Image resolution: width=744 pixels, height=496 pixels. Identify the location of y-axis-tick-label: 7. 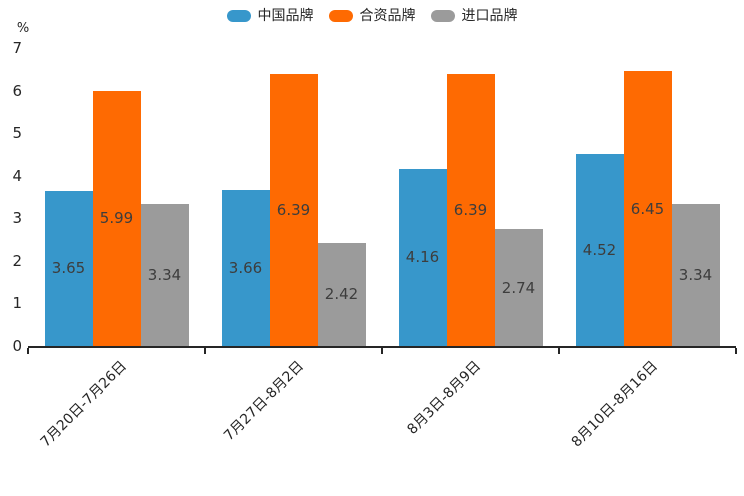
(17, 48).